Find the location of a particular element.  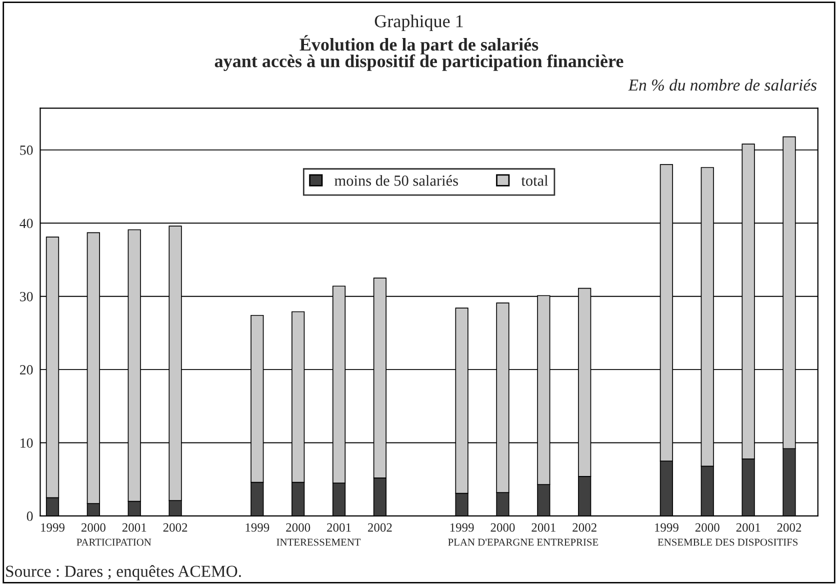

text: ENSEMBLE DES DISPOSITIFS is located at coordinates (728, 542).